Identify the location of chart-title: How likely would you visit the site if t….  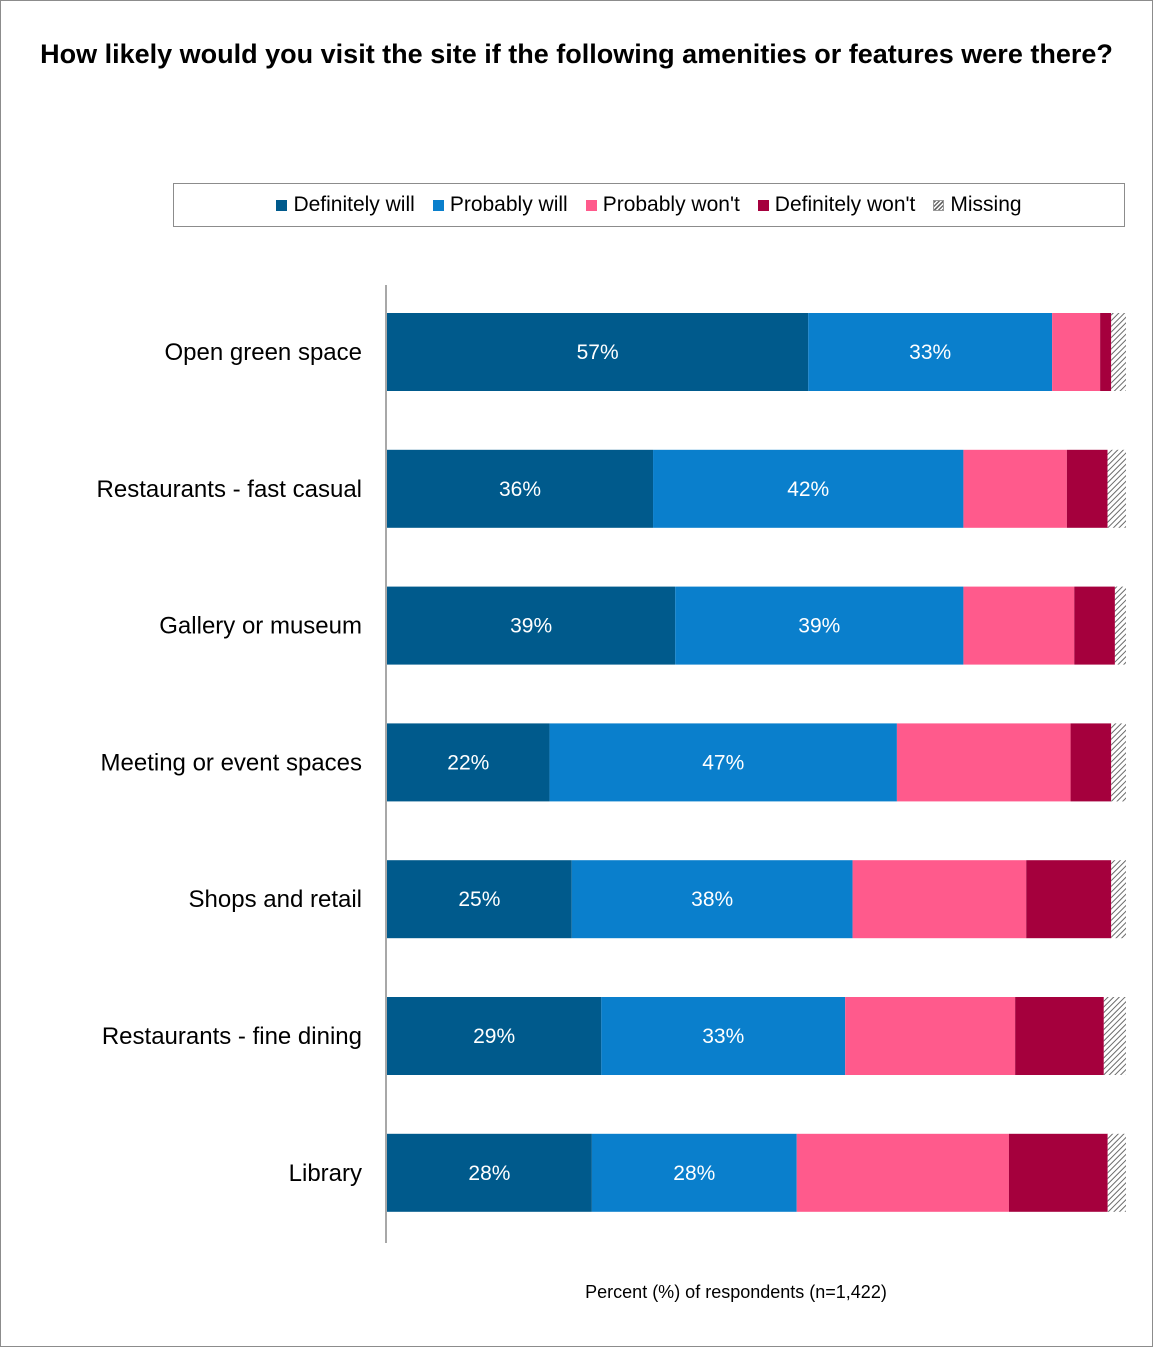
(576, 54).